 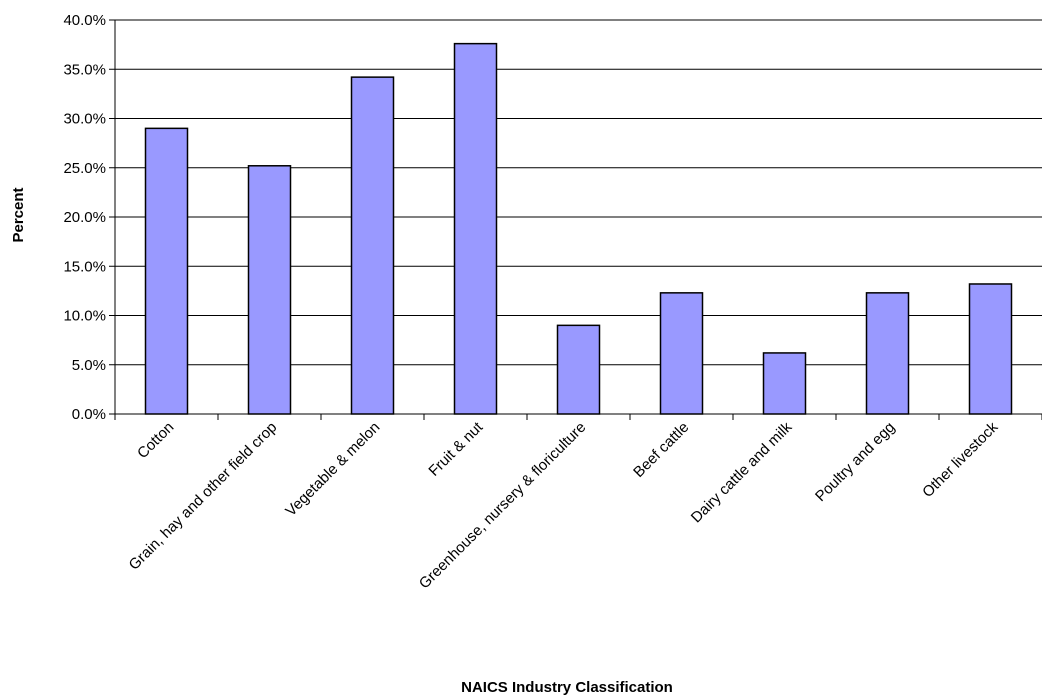 What do you see at coordinates (84, 217) in the screenshot?
I see `y-tick-label: 20.0%` at bounding box center [84, 217].